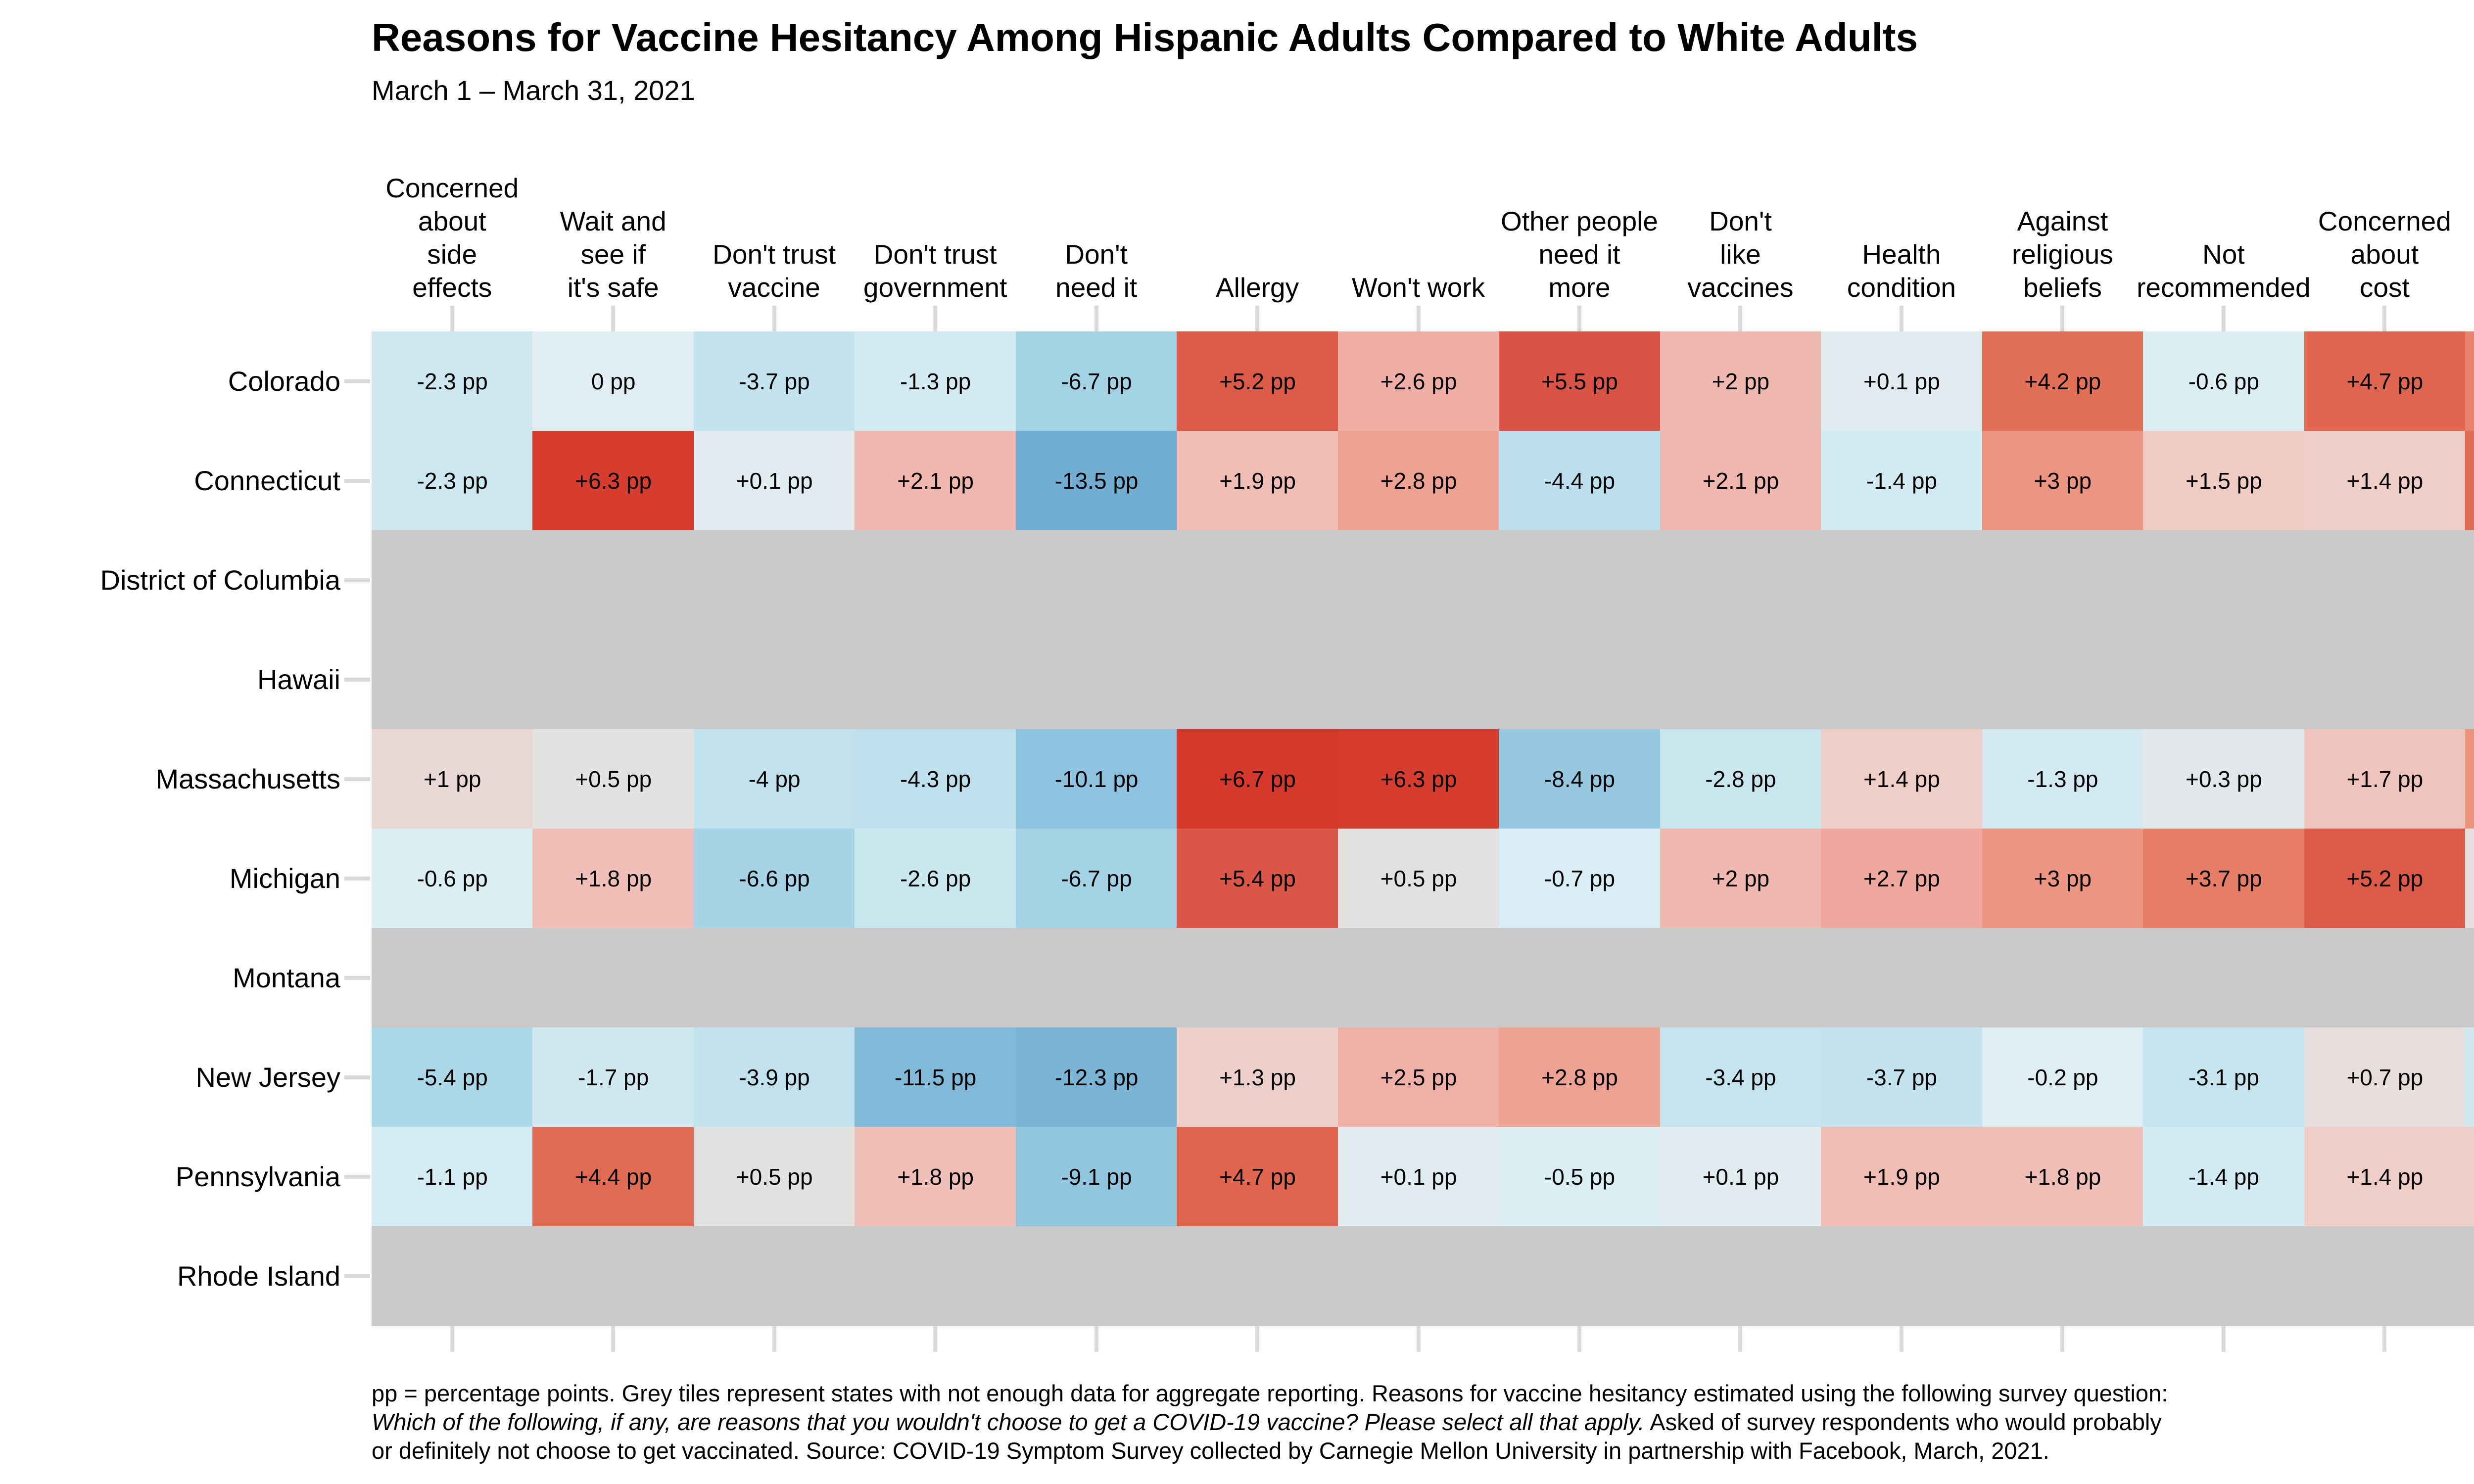  I want to click on cell-value-label: -6.7 pp, so click(1096, 878).